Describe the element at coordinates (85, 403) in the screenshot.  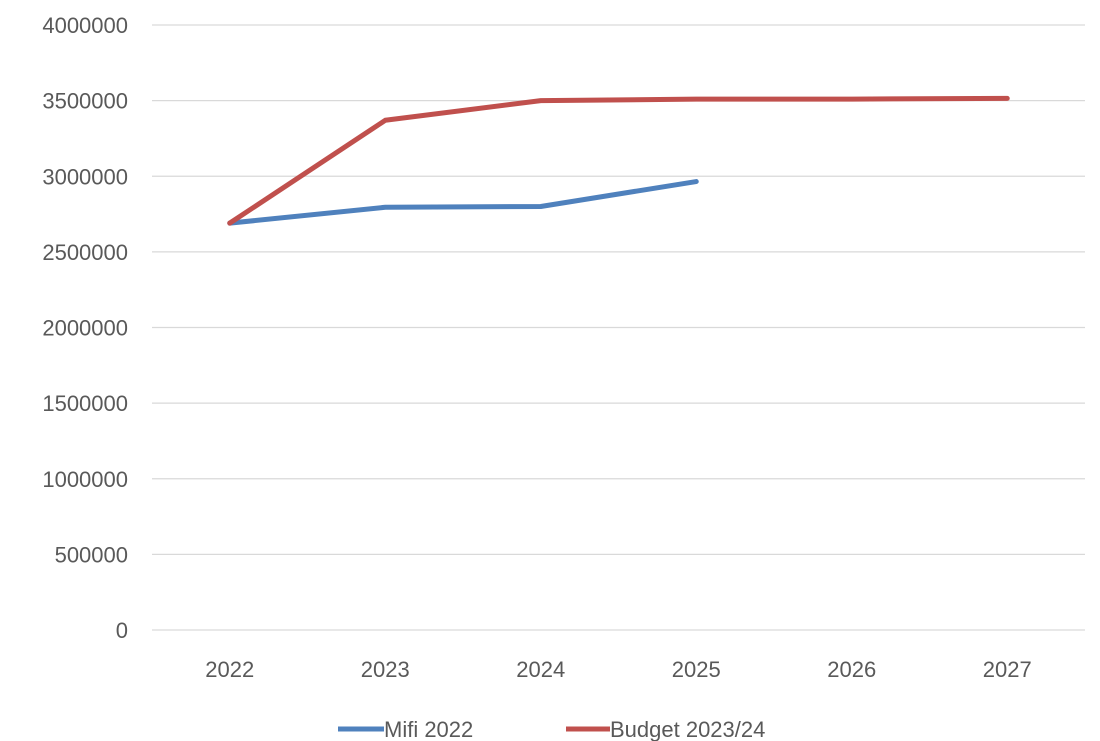
I see `y-tick-label: 1500000` at that location.